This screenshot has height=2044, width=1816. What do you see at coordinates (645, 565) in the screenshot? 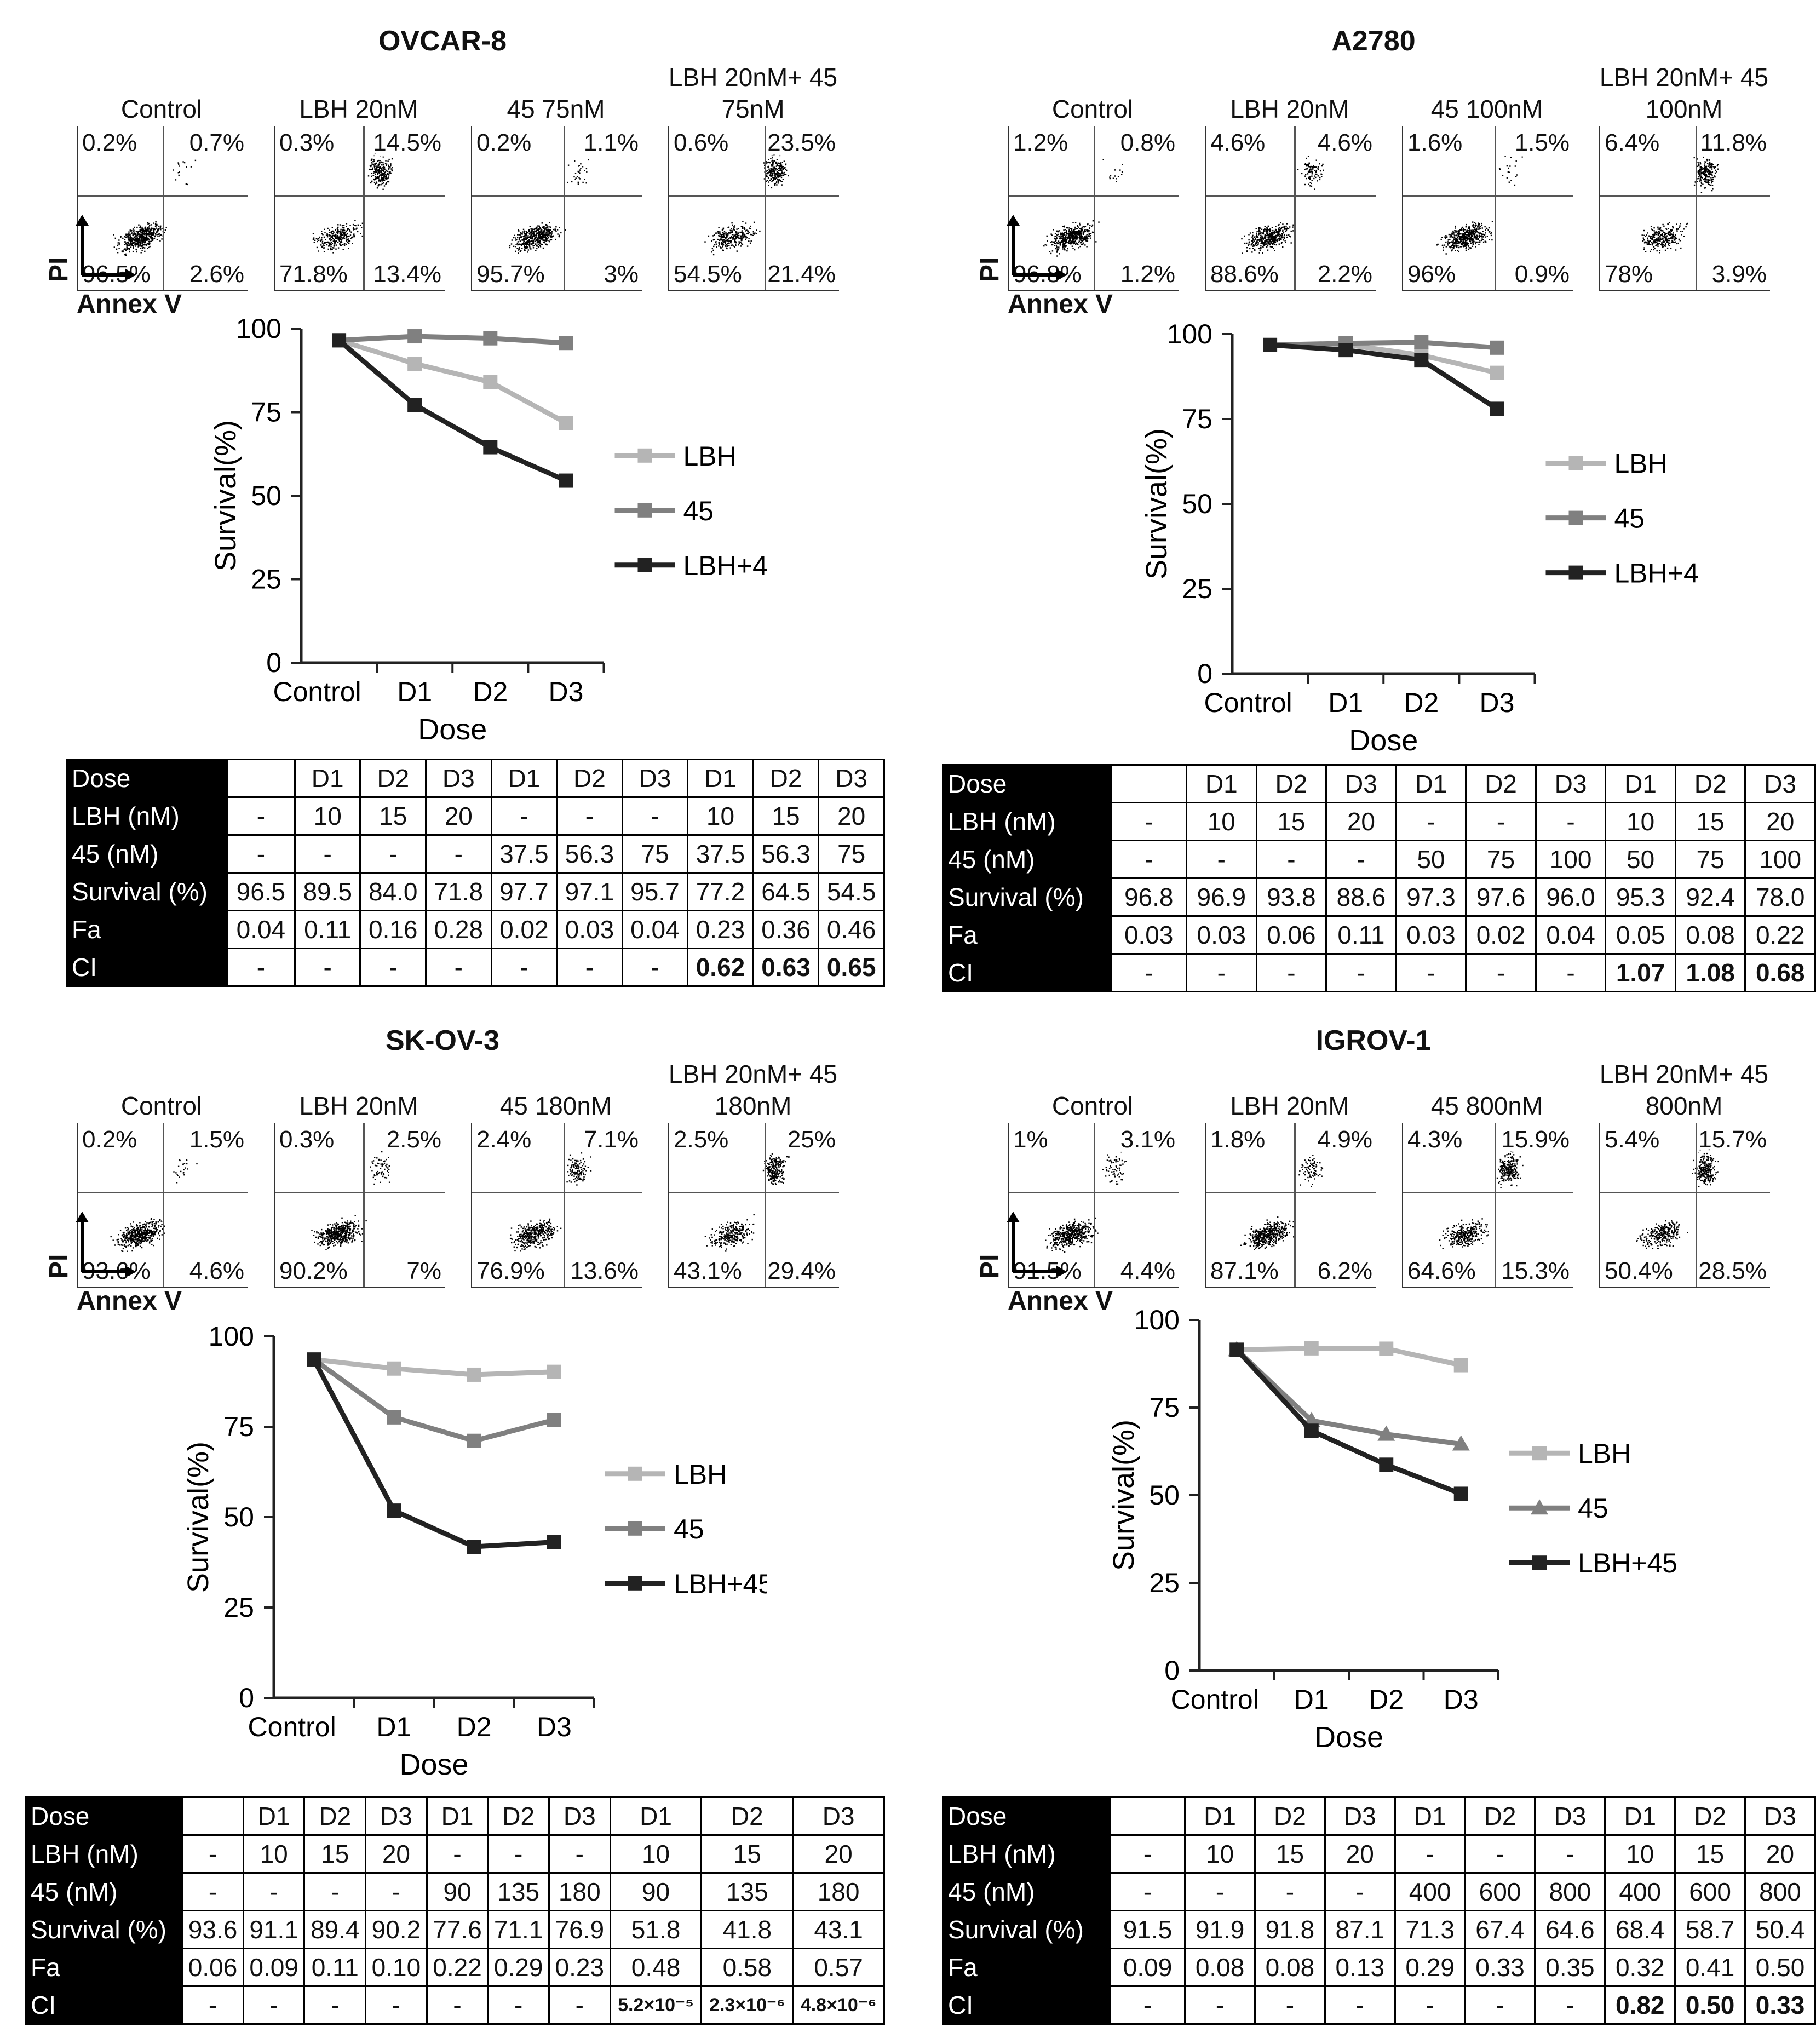
I see `legend-marker` at bounding box center [645, 565].